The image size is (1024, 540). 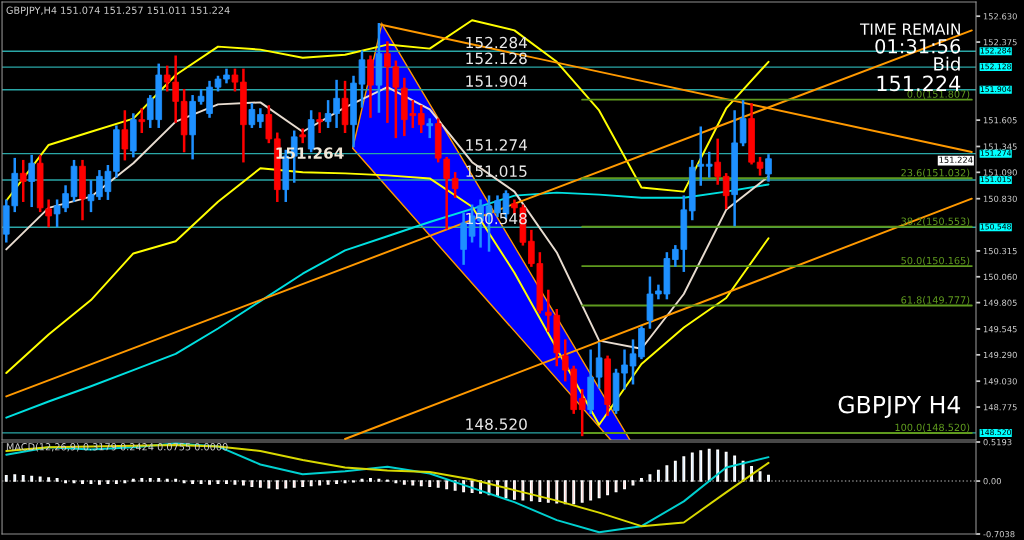 What do you see at coordinates (1000, 302) in the screenshot?
I see `y-tick-label: 149.805` at bounding box center [1000, 302].